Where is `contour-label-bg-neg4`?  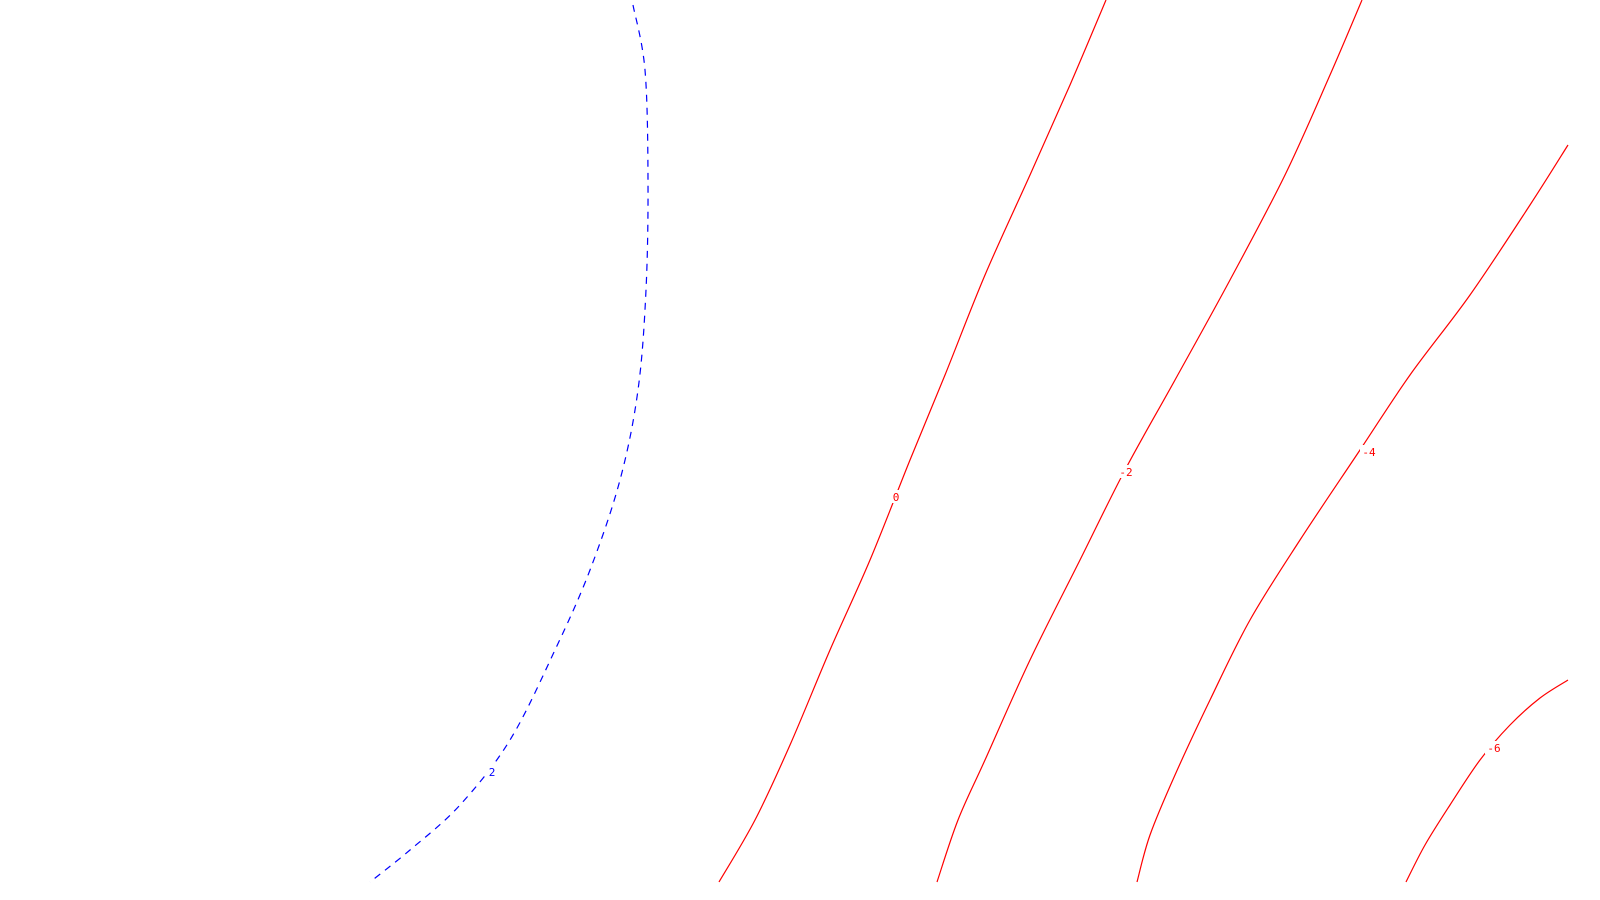 contour-label-bg-neg4 is located at coordinates (1369, 451).